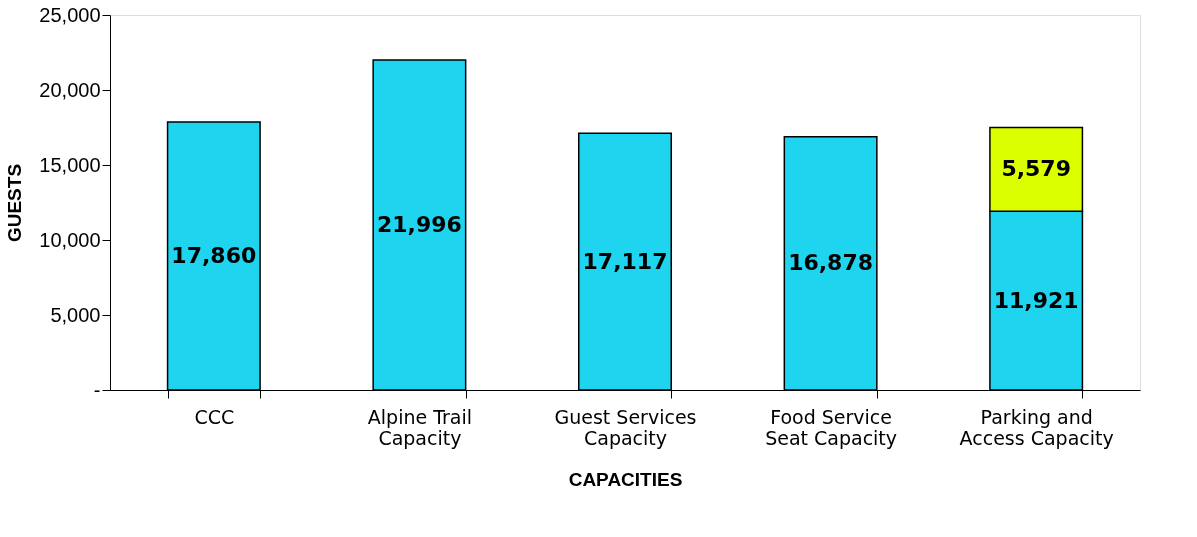 The image size is (1197, 537). Describe the element at coordinates (15, 203) in the screenshot. I see `y-axis-title: GUESTS` at that location.